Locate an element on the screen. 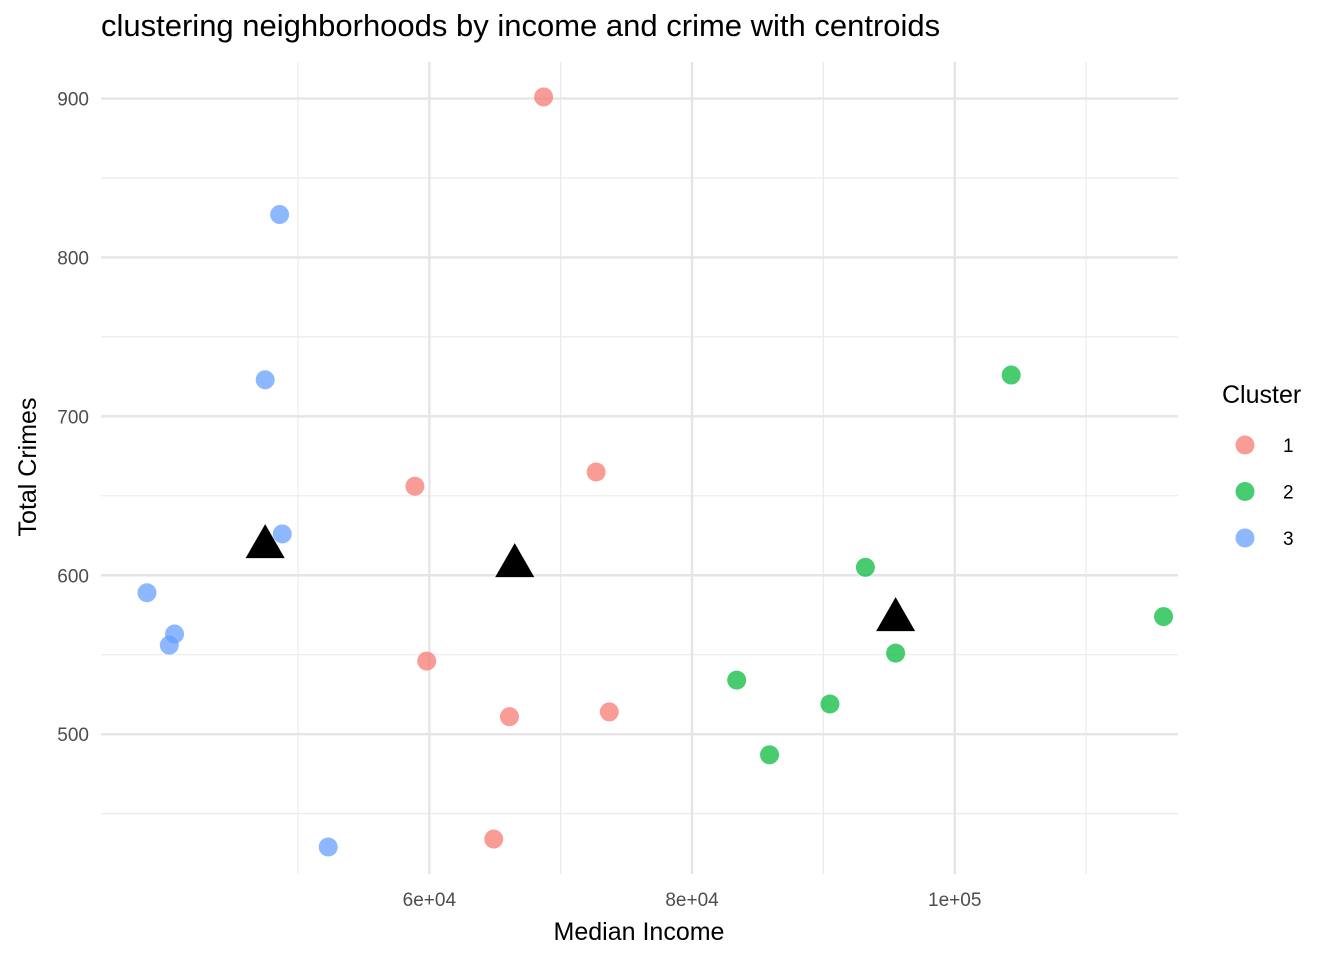 Image resolution: width=1344 pixels, height=960 pixels. centroid-markers is located at coordinates (580, 578).